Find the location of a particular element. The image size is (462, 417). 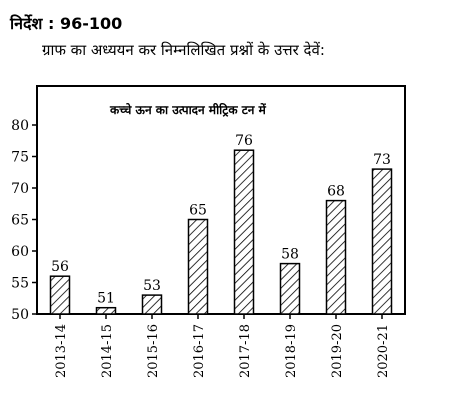

bar-value-label: 56 is located at coordinates (60, 267).